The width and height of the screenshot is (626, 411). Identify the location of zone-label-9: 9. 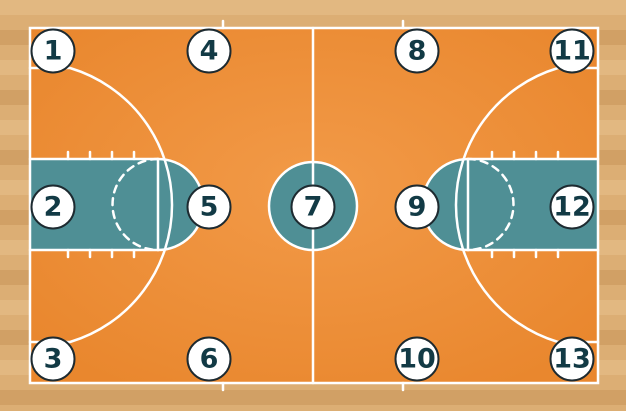
(417, 207).